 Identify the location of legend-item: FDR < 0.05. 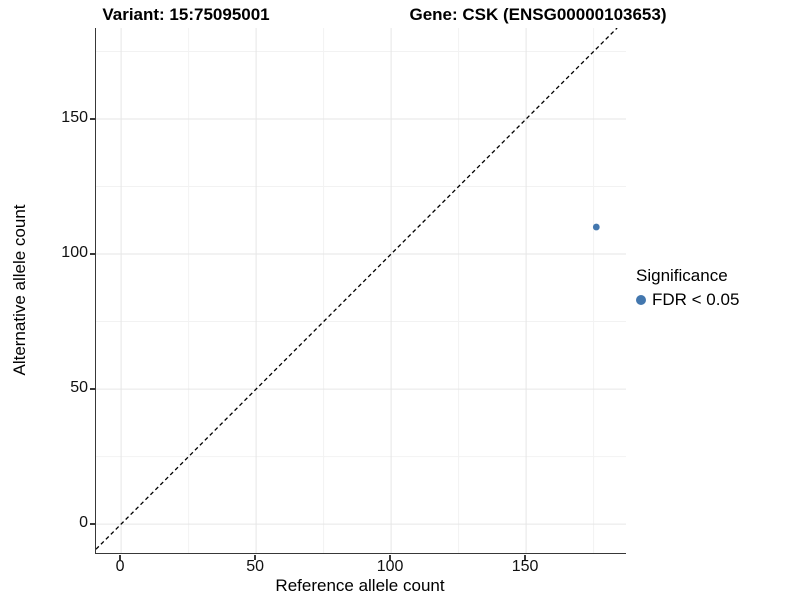
(687, 300).